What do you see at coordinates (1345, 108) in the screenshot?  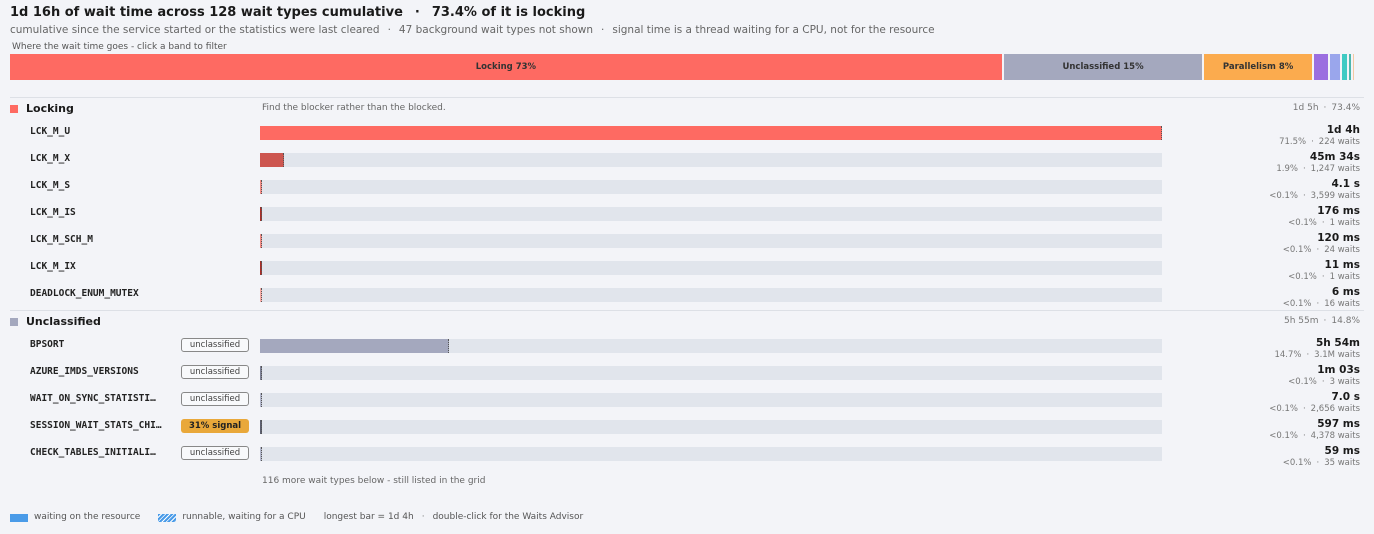 I see `share: 73.4%` at bounding box center [1345, 108].